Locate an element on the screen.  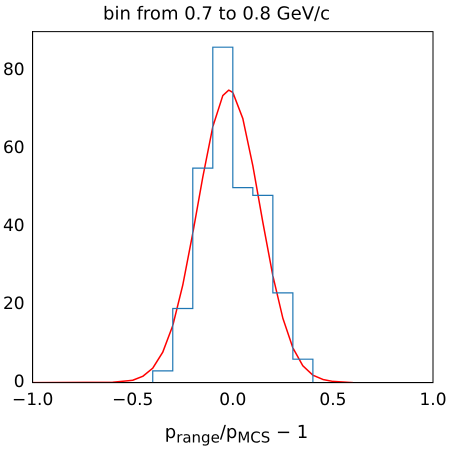
y-tick-label: 0 is located at coordinates (19, 382).